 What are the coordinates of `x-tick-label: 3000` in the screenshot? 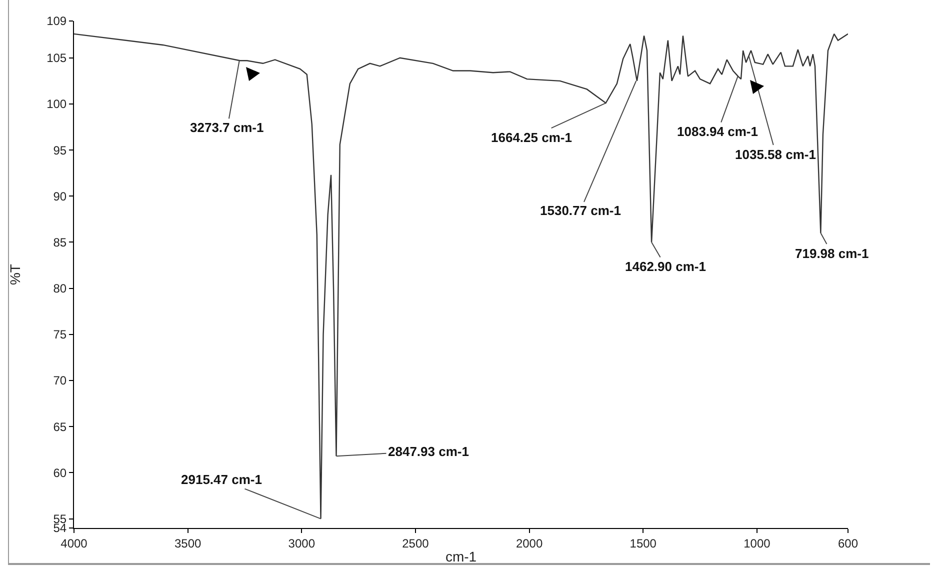 It's located at (302, 543).